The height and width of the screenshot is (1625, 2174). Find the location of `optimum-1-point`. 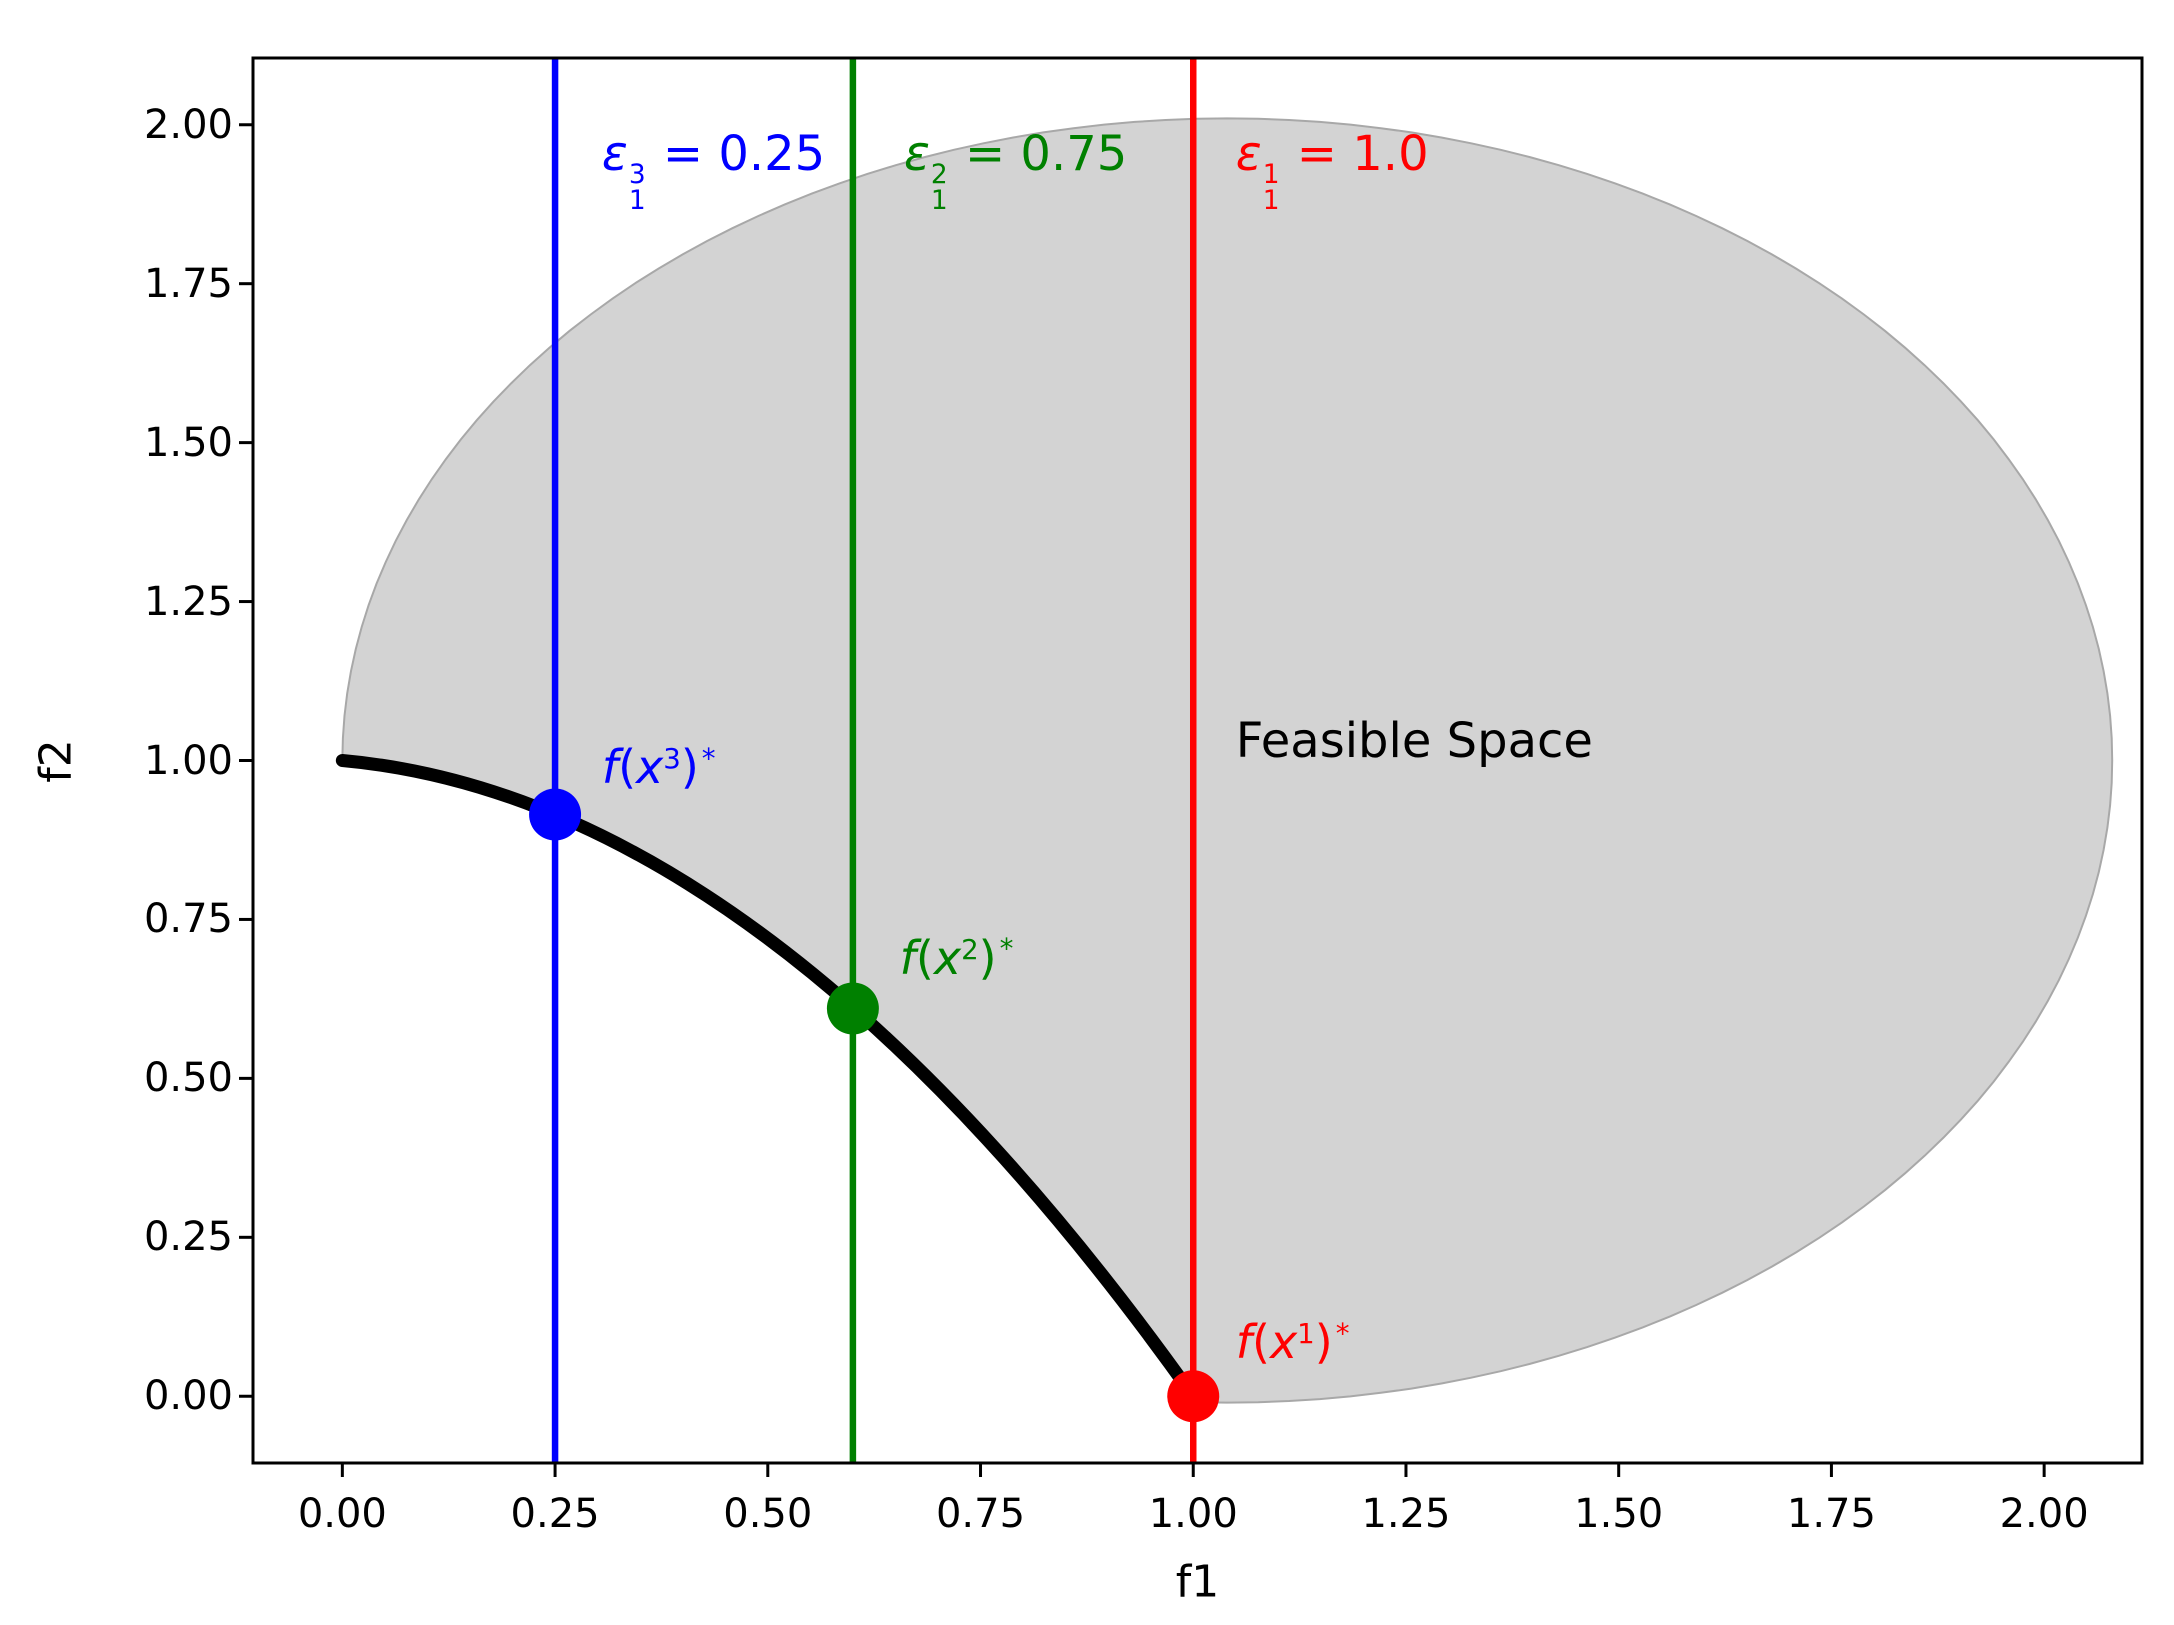

optimum-1-point is located at coordinates (1193, 1396).